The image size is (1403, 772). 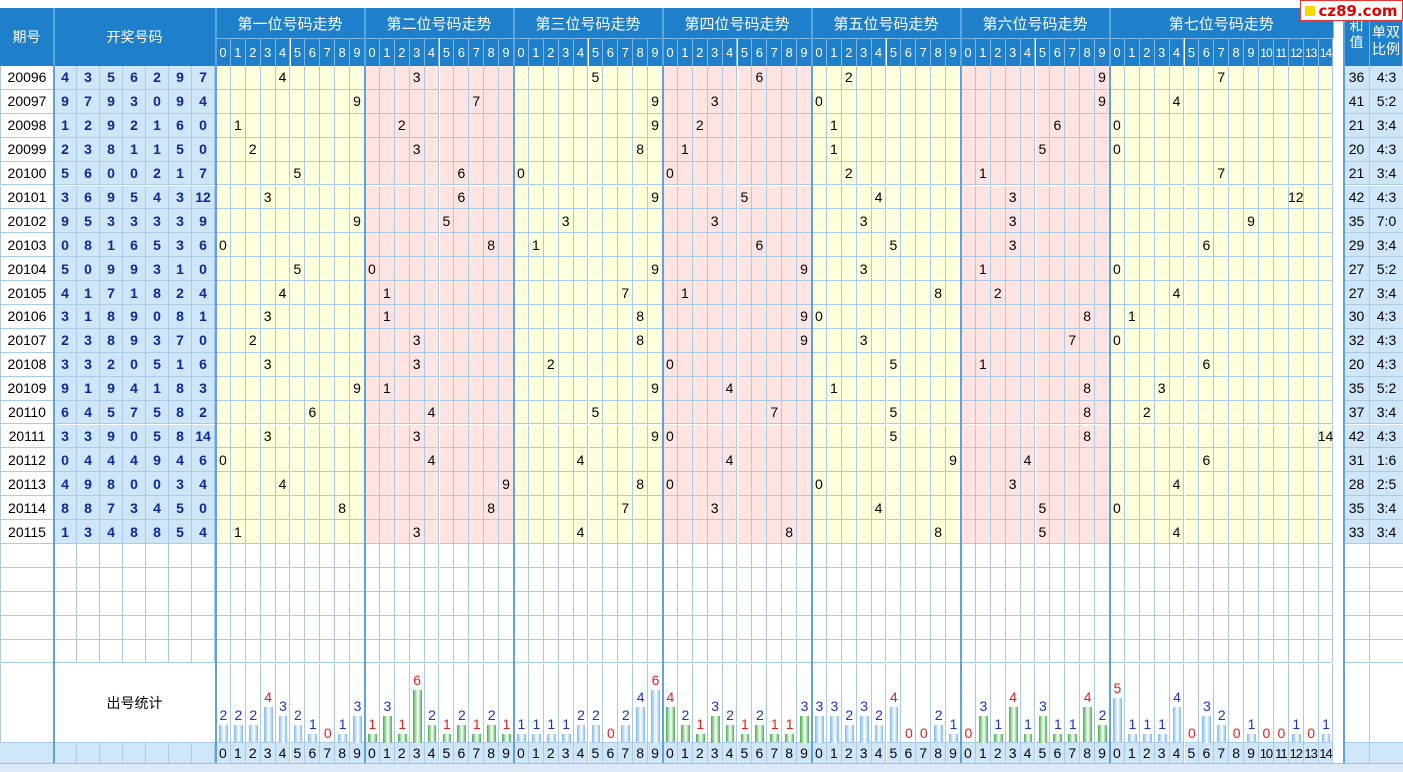 I want to click on empty-ratio-cell, so click(x=1386, y=652).